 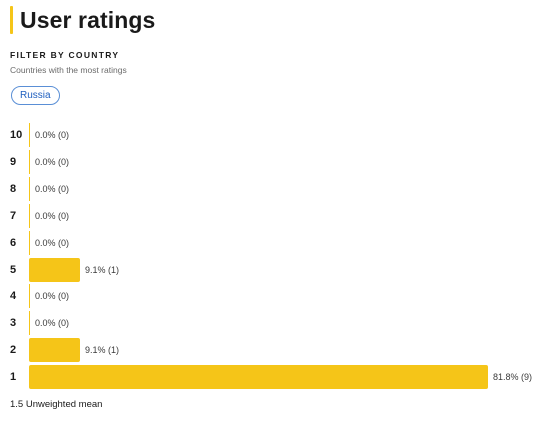 What do you see at coordinates (13, 269) in the screenshot?
I see `rating-label: 5` at bounding box center [13, 269].